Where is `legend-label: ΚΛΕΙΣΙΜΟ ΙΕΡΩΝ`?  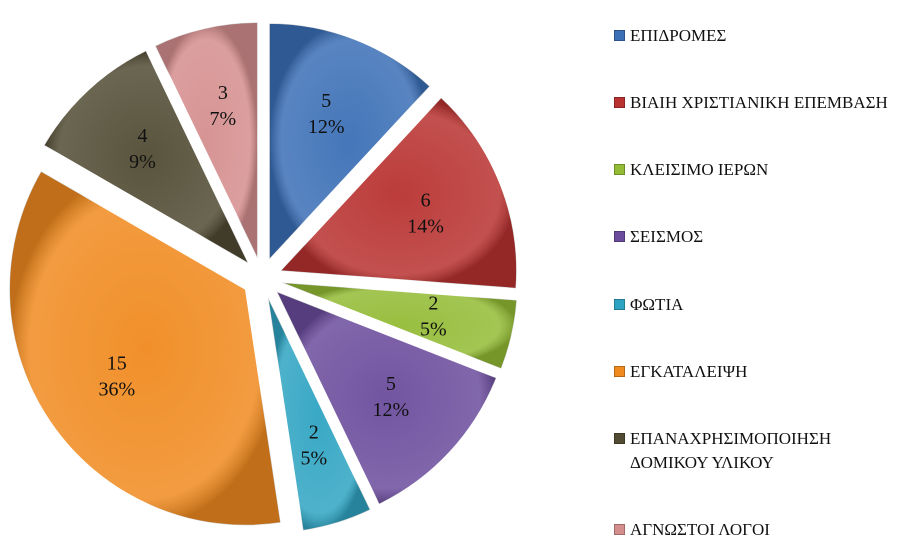 legend-label: ΚΛΕΙΣΙΜΟ ΙΕΡΩΝ is located at coordinates (699, 170).